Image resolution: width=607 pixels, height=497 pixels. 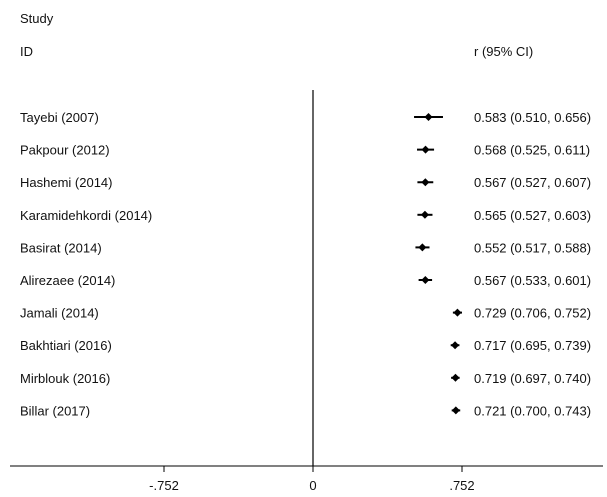 What do you see at coordinates (532, 280) in the screenshot?
I see `ci-text: 0.567 (0.533, 0.601)` at bounding box center [532, 280].